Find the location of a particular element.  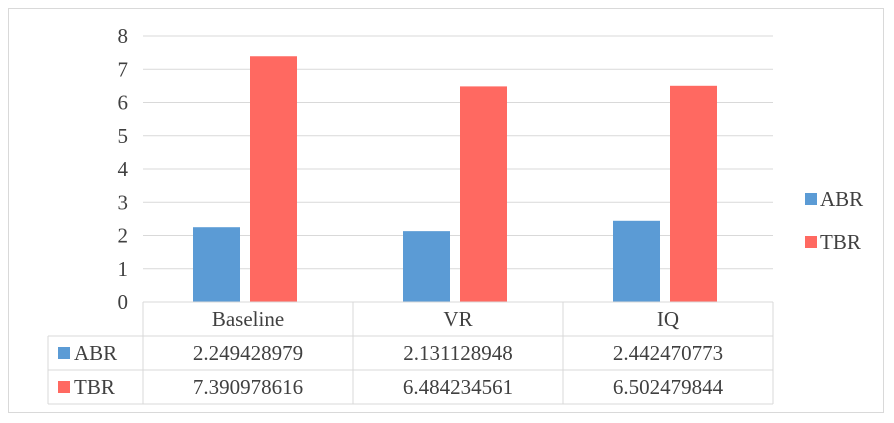

y-tick-label: 0 is located at coordinates (123, 302).